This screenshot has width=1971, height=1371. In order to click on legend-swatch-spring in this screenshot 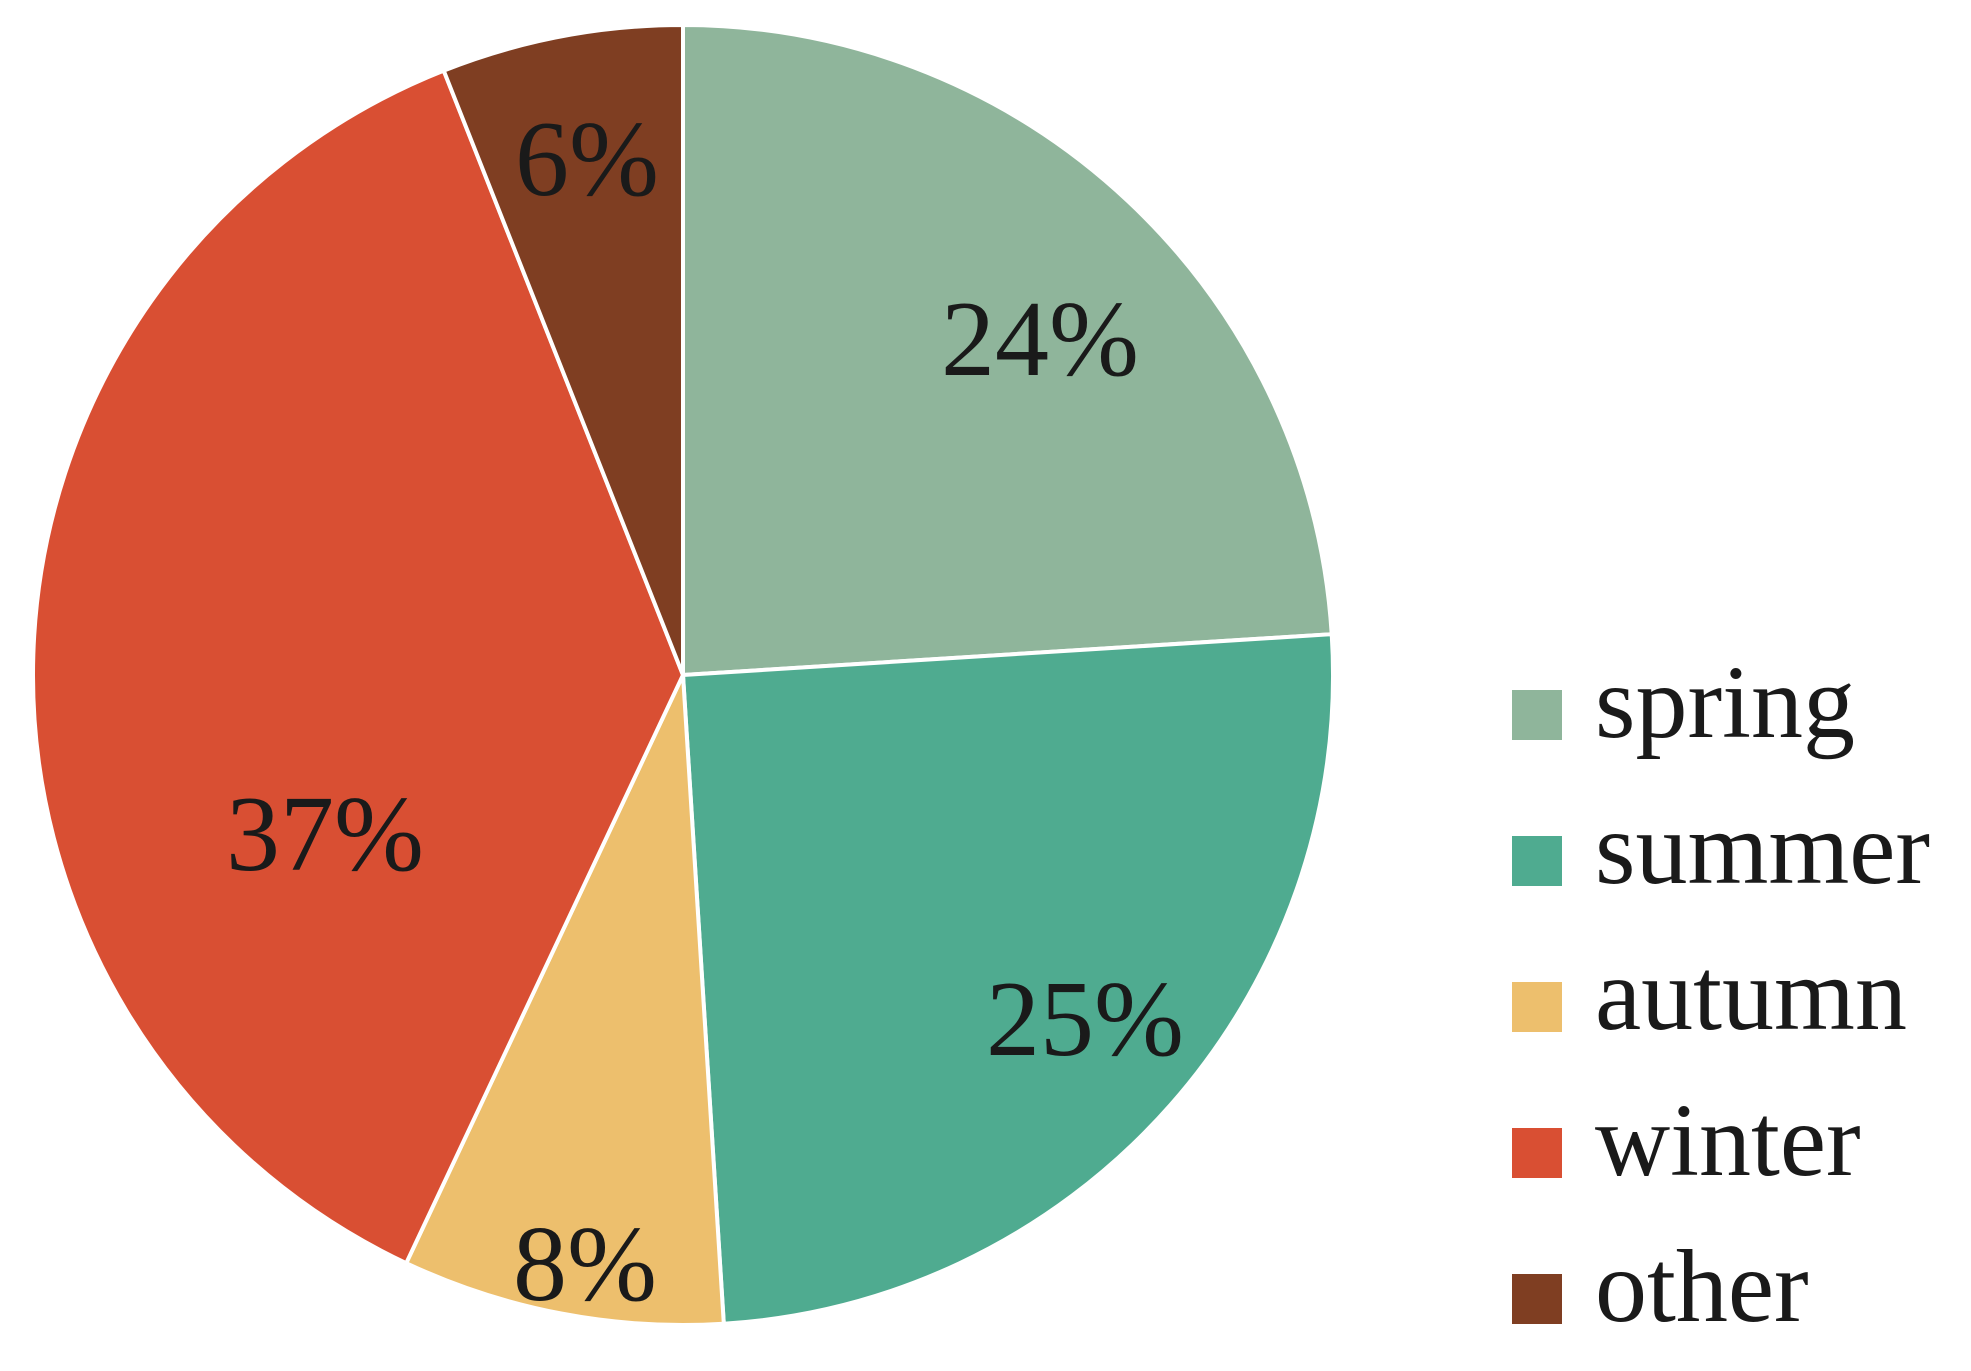, I will do `click(1537, 715)`.